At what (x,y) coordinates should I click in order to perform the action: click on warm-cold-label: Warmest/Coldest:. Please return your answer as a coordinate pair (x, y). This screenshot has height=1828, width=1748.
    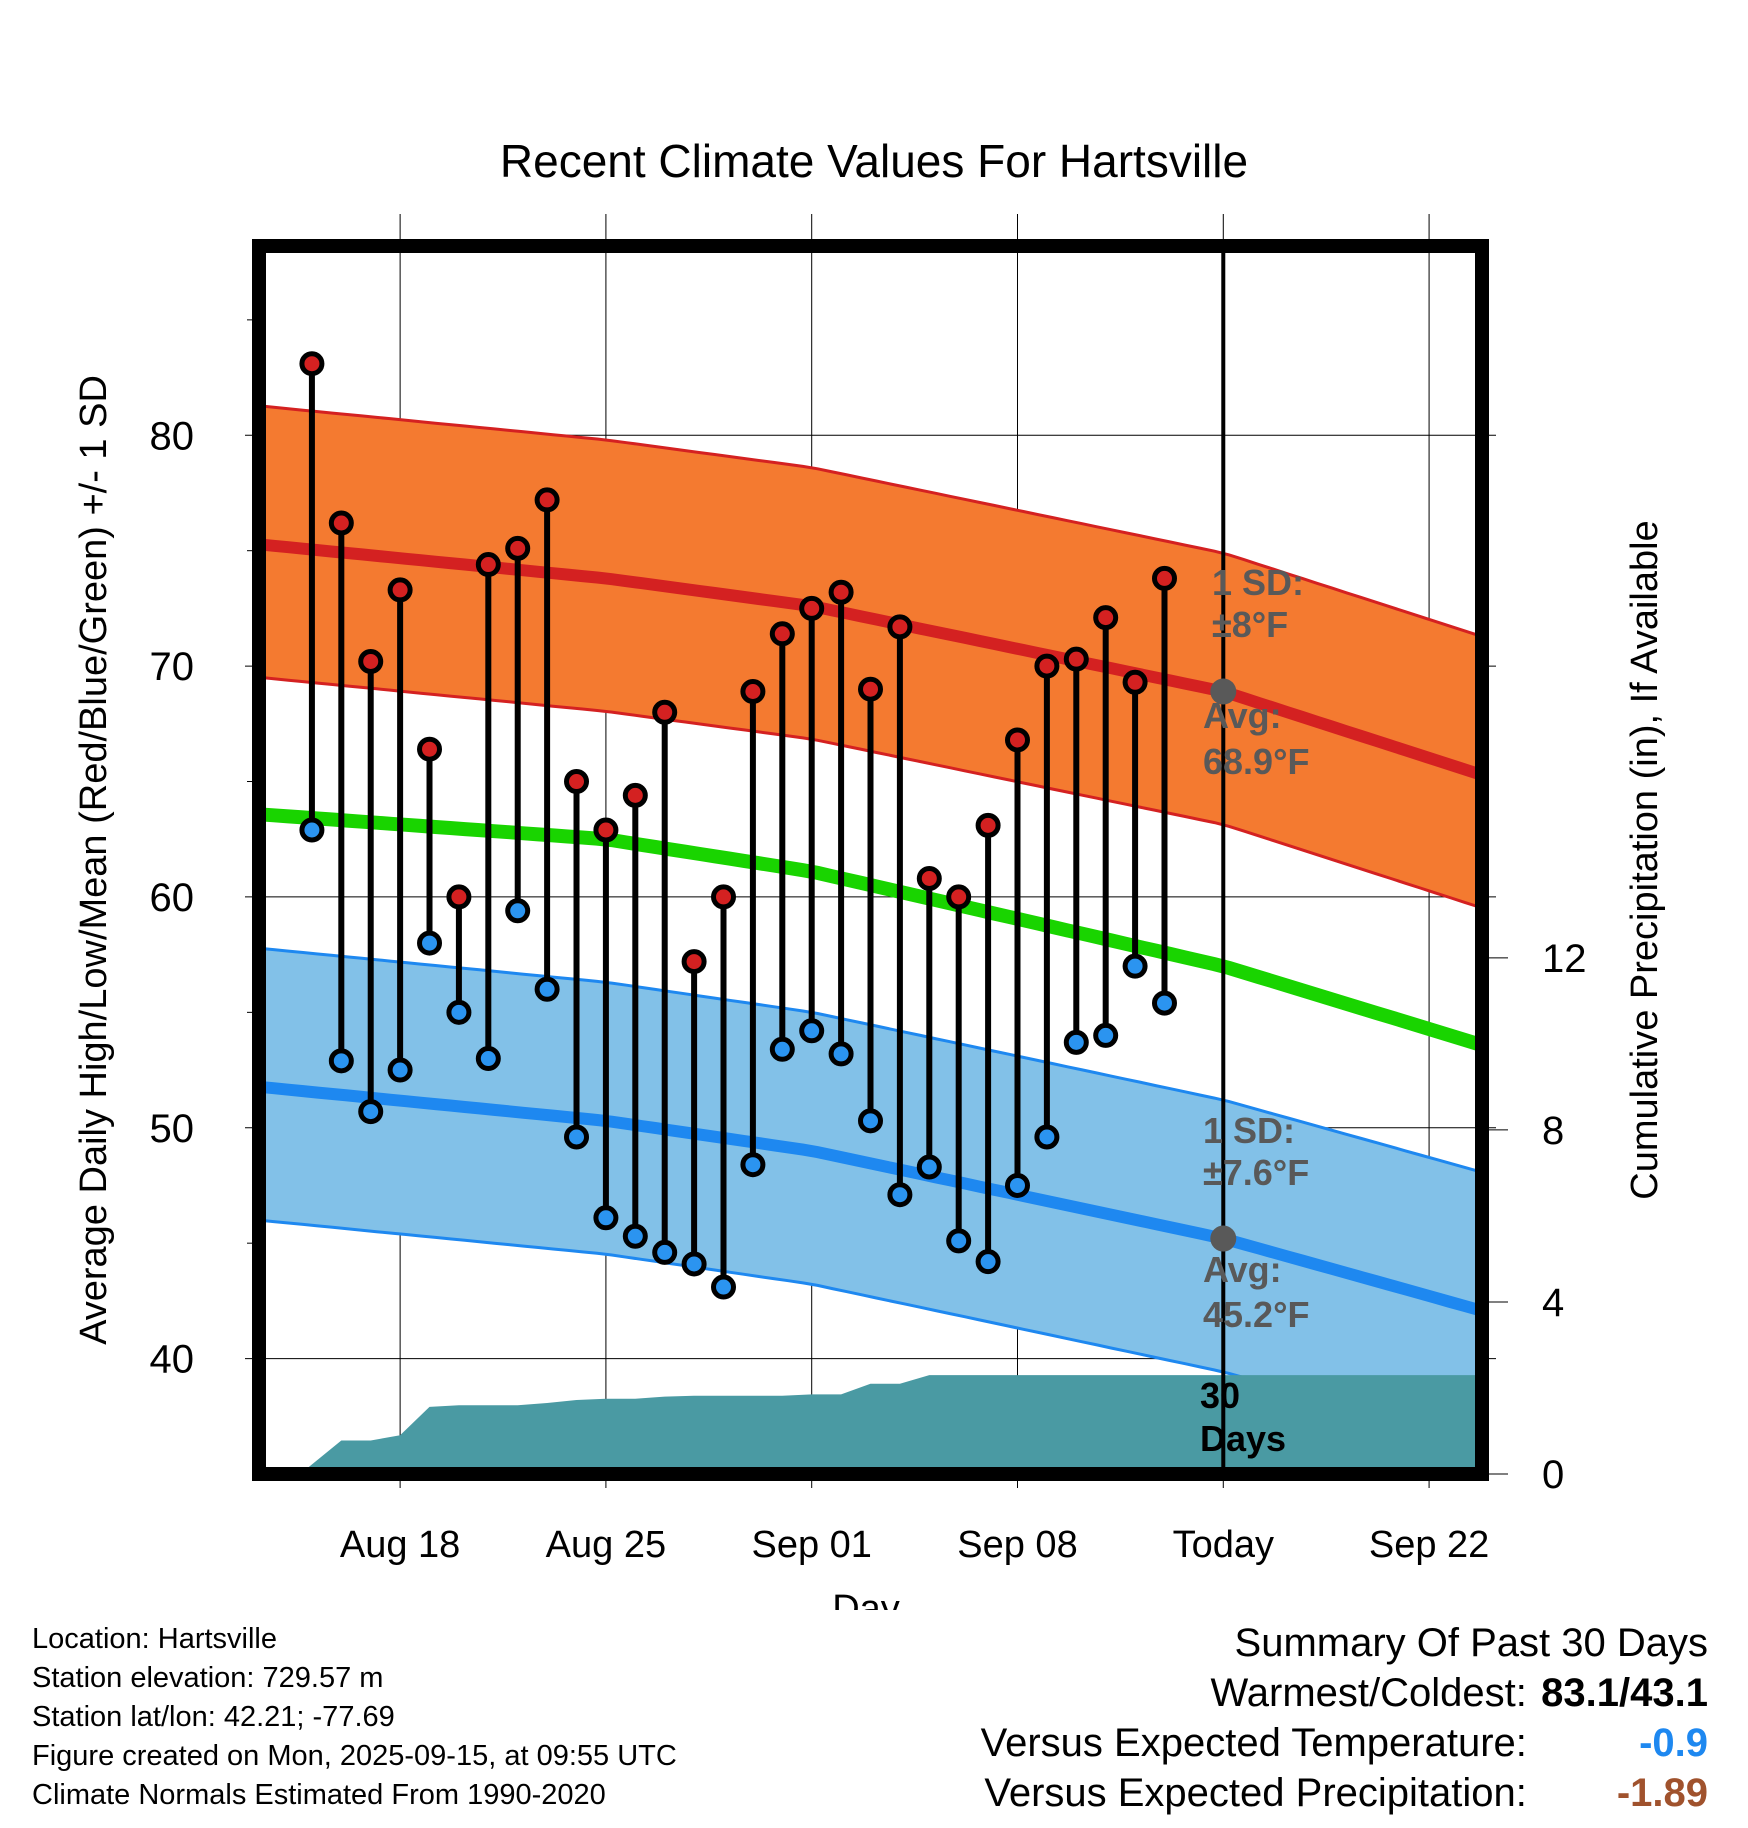
    Looking at the image, I should click on (1368, 1693).